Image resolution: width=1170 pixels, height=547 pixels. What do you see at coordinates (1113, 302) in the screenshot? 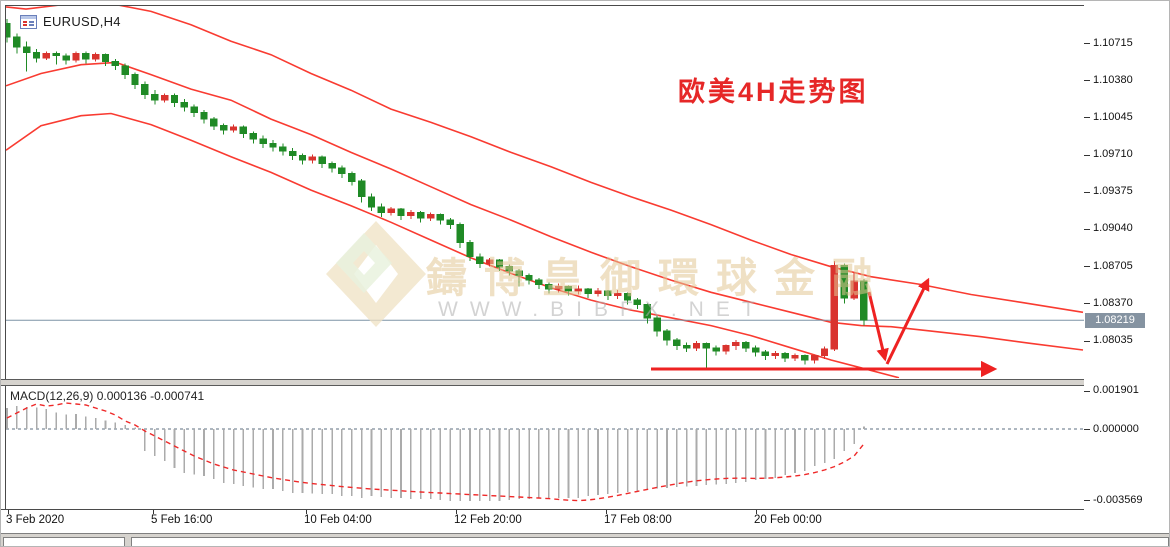
I see `price-axis-label: 1.08370` at bounding box center [1113, 302].